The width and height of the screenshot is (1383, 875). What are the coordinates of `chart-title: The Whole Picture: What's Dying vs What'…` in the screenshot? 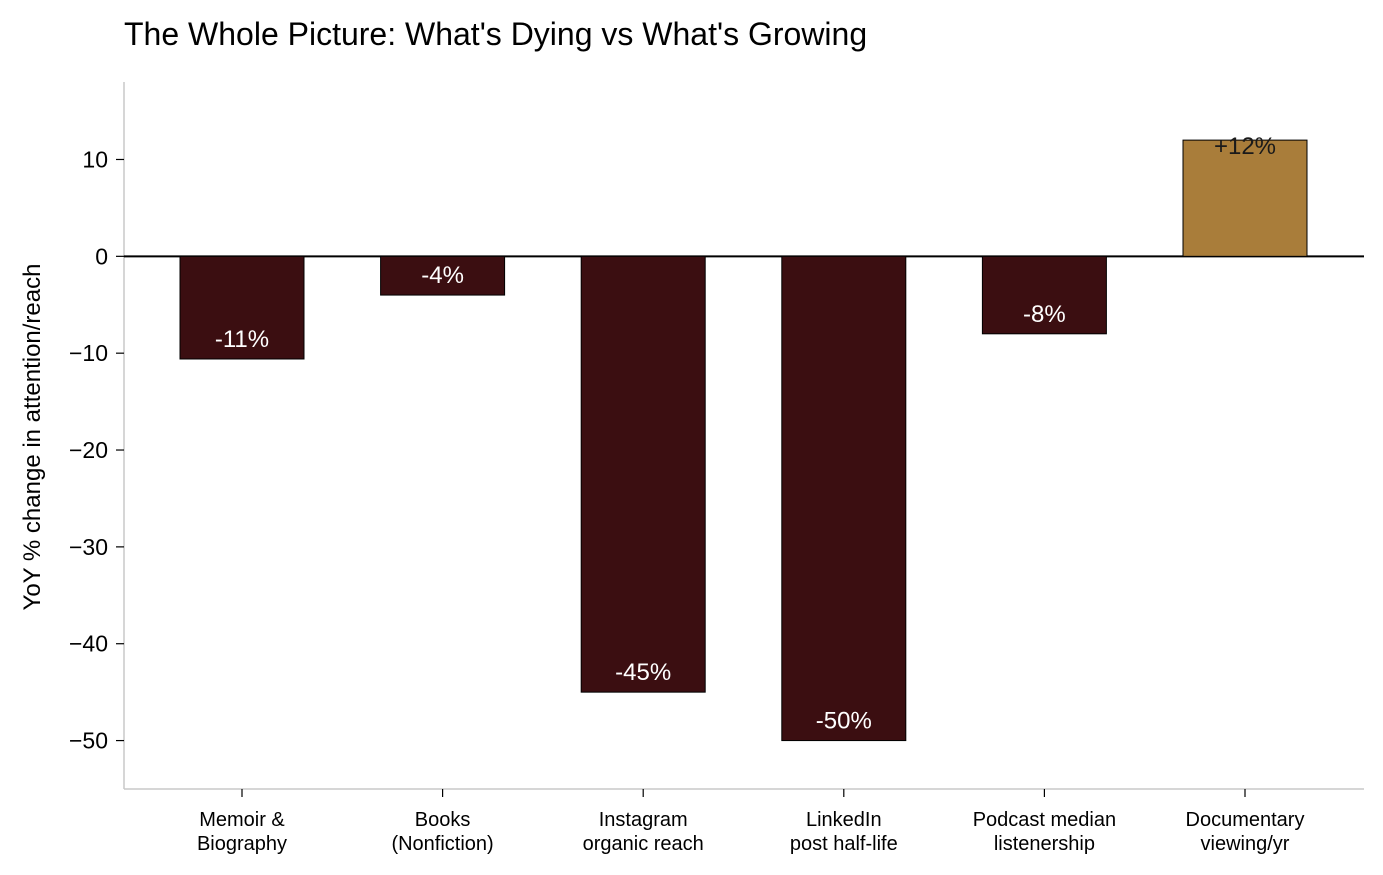 It's located at (495, 34).